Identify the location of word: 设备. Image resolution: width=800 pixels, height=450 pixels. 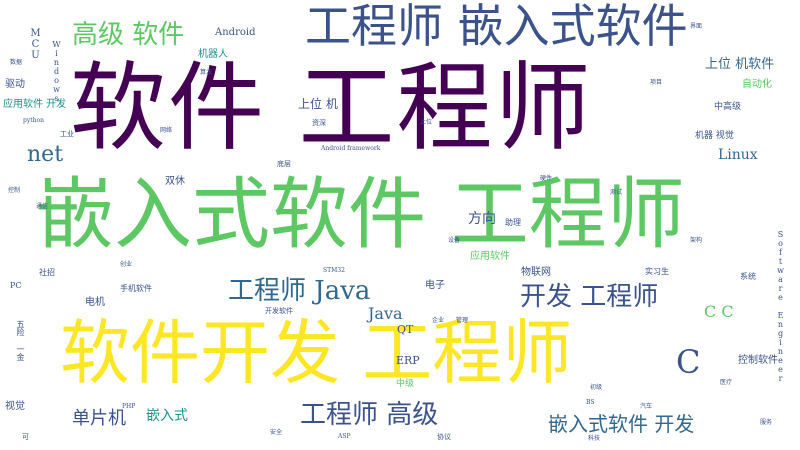
(454, 240).